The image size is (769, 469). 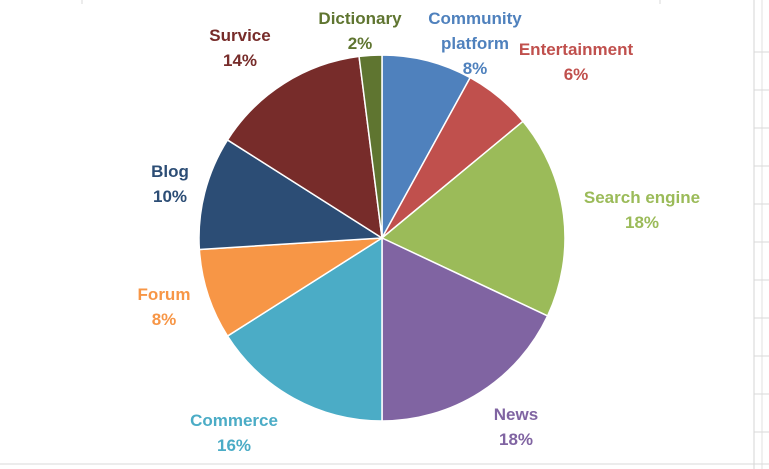 I want to click on category-label: Search engine, so click(x=642, y=197).